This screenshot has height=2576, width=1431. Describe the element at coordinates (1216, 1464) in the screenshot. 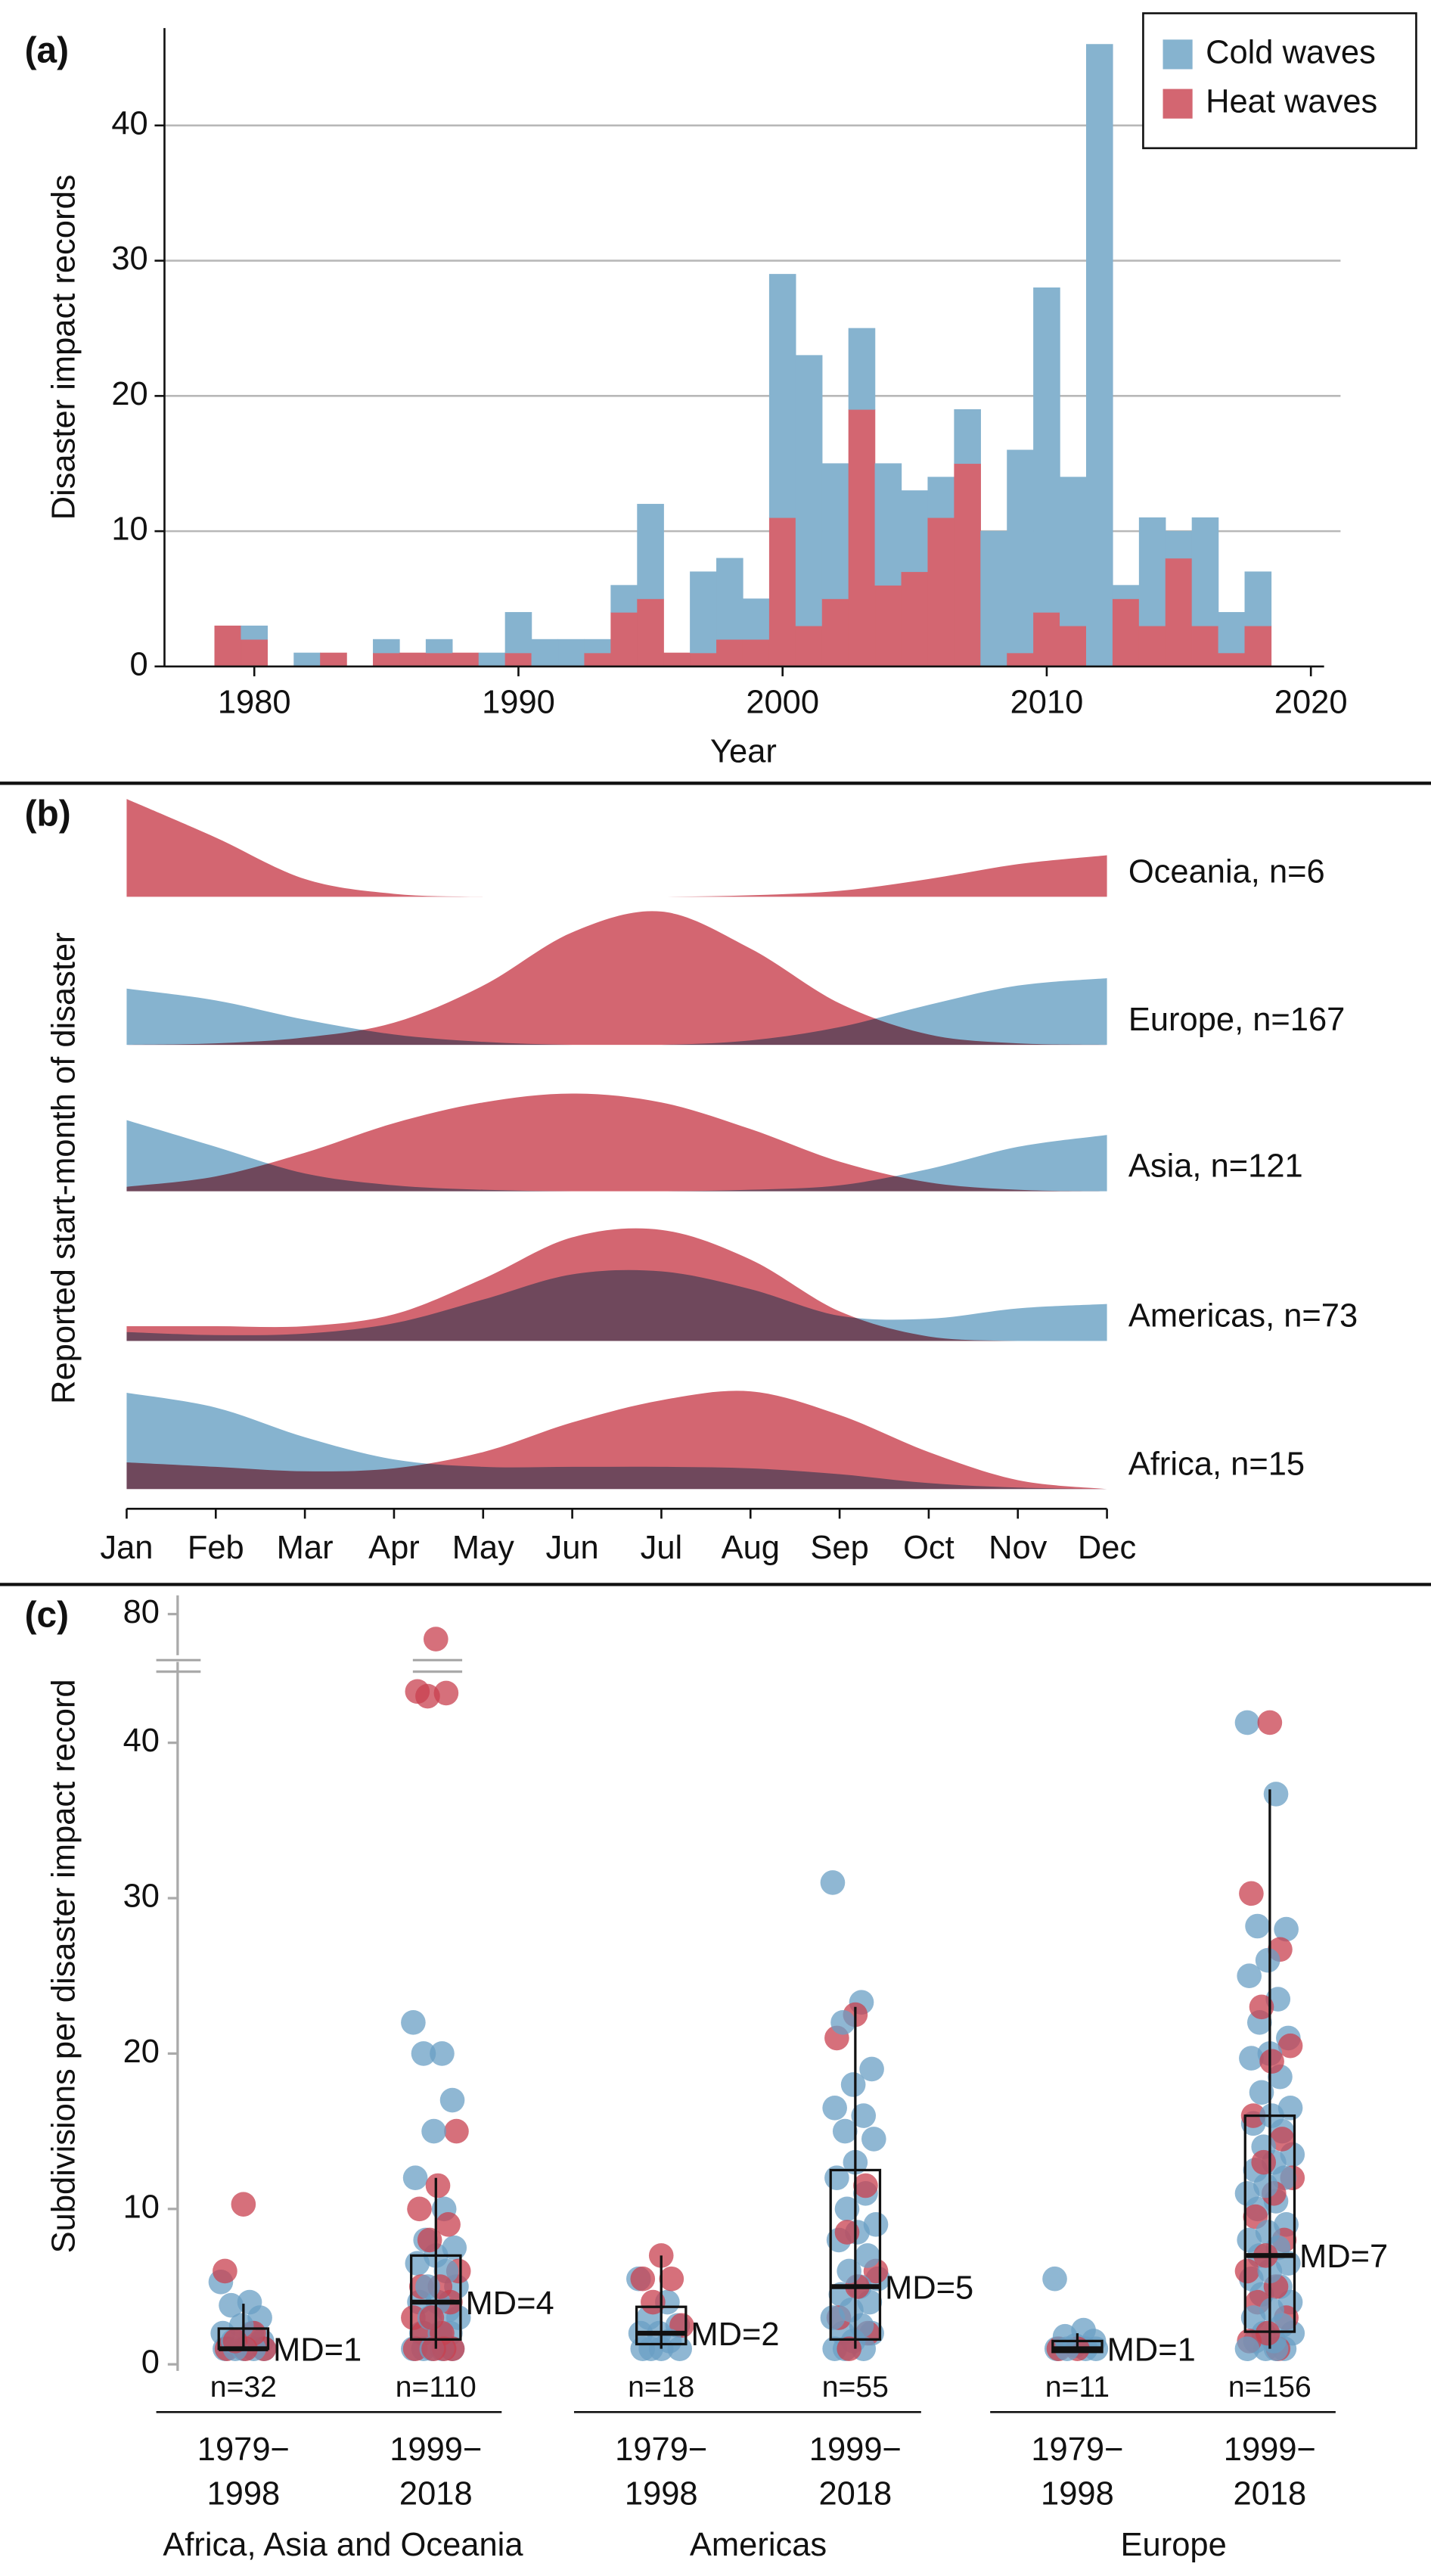

I see `row-label: Africa, n=15` at that location.